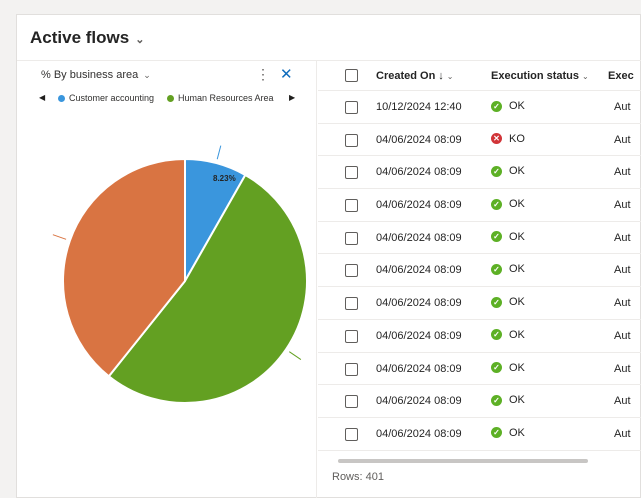 The height and width of the screenshot is (498, 641). I want to click on more-options-icon: ⋮, so click(263, 74).